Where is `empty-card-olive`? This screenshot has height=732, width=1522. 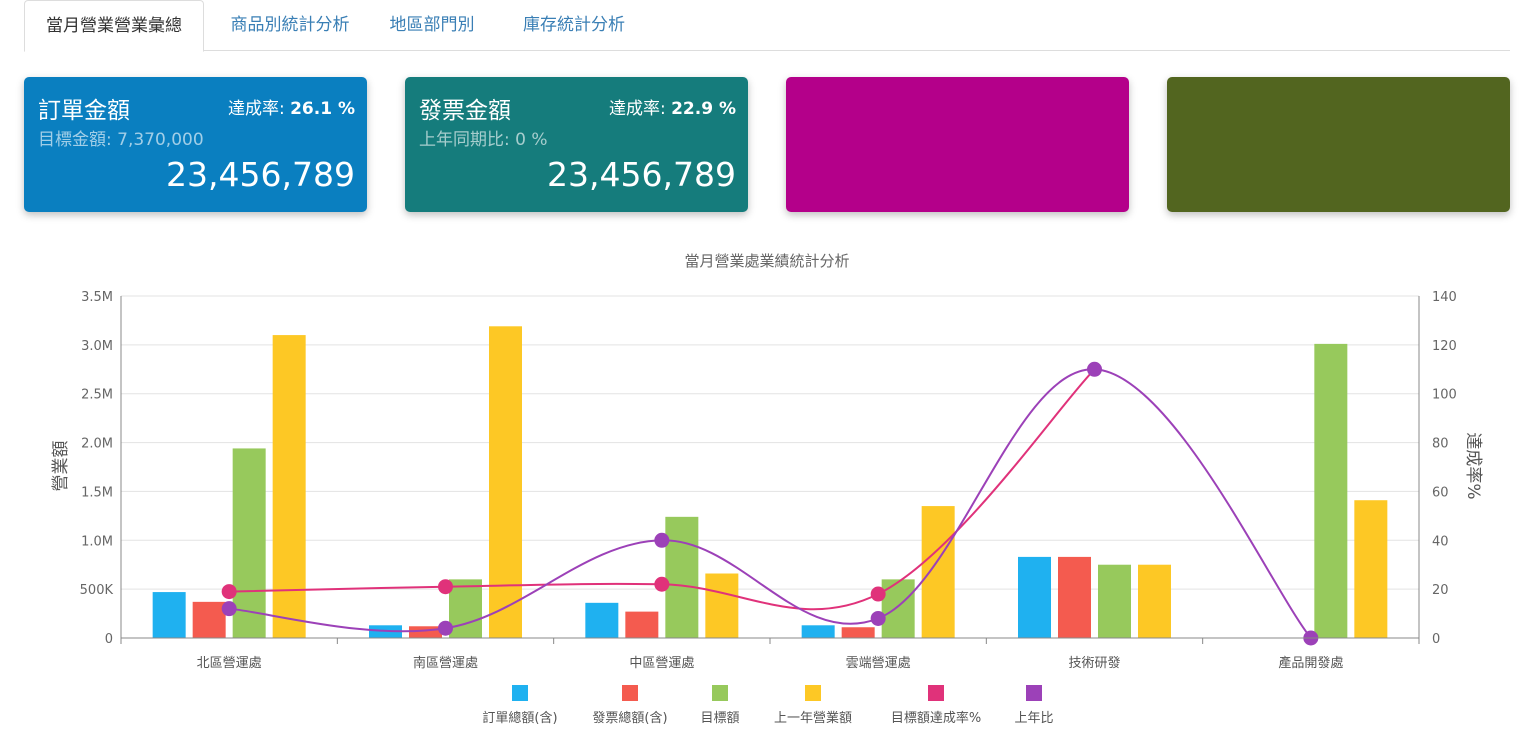 empty-card-olive is located at coordinates (1338, 144).